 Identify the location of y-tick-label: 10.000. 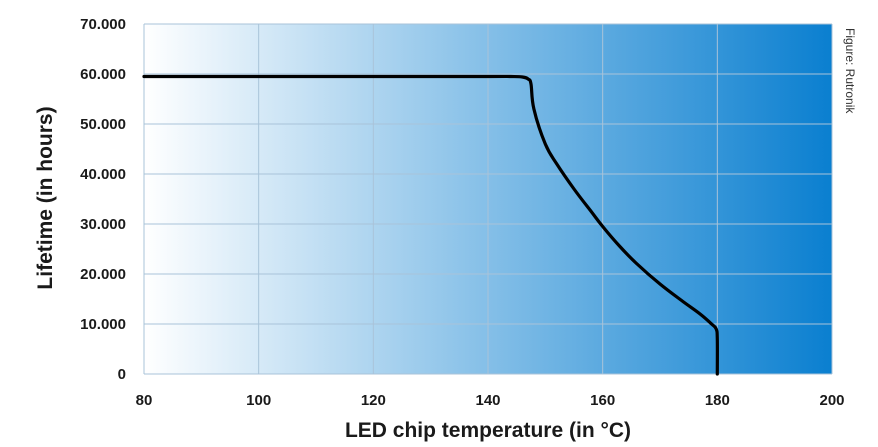
(103, 324).